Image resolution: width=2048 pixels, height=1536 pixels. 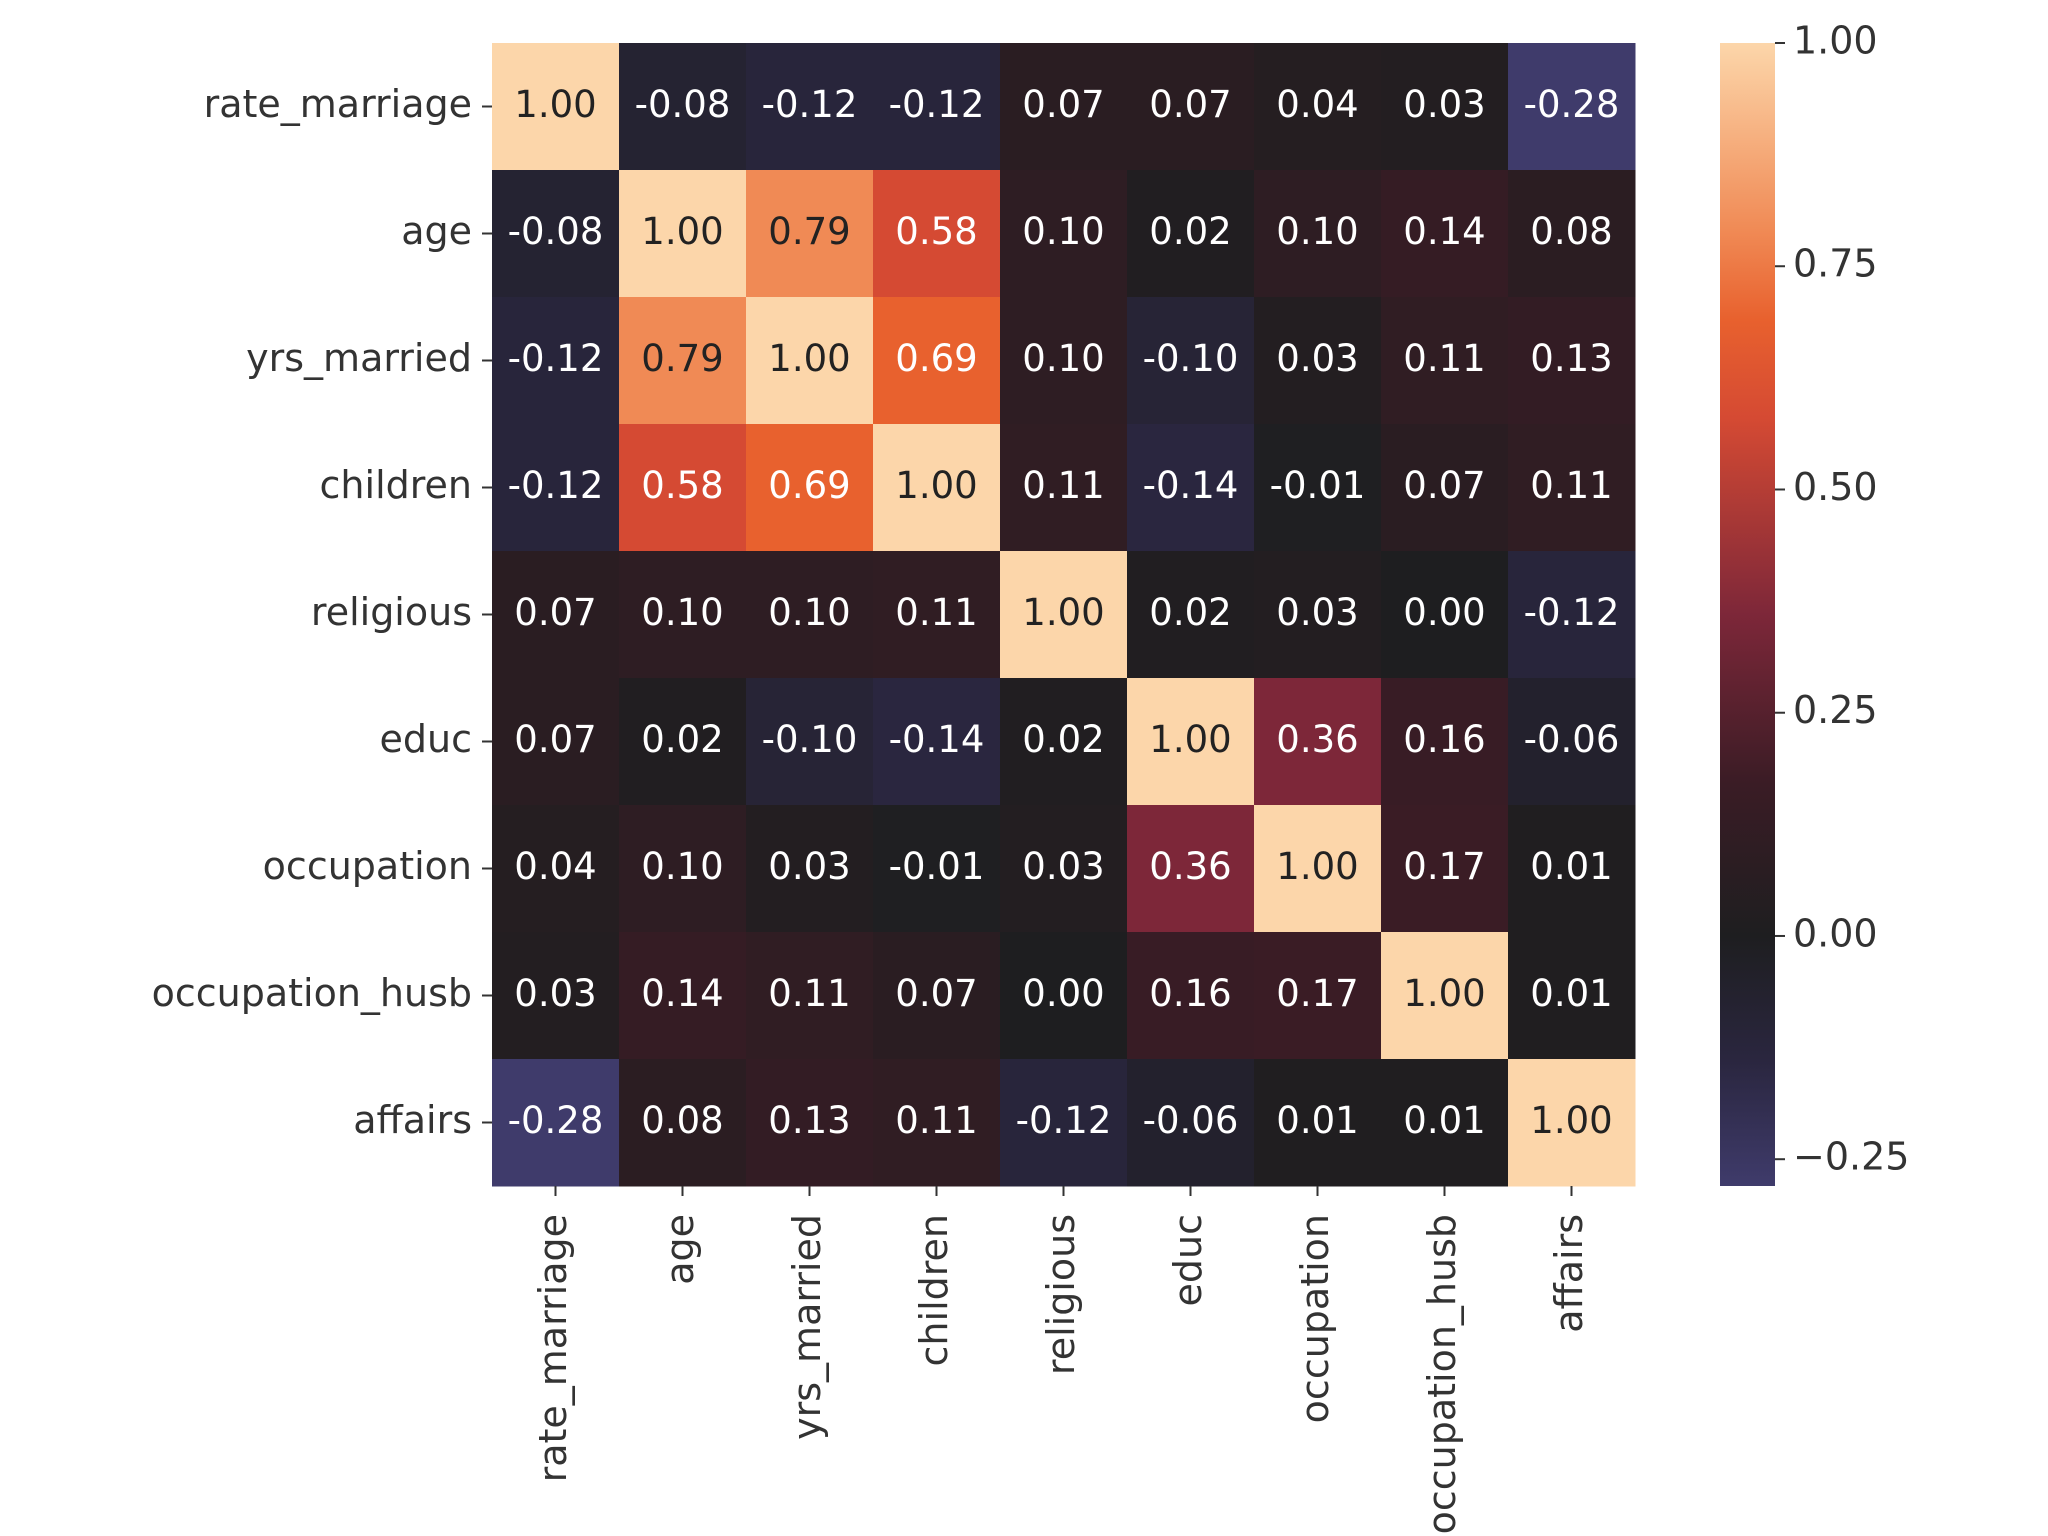 I want to click on cell-value-label: -0.28, so click(x=1572, y=104).